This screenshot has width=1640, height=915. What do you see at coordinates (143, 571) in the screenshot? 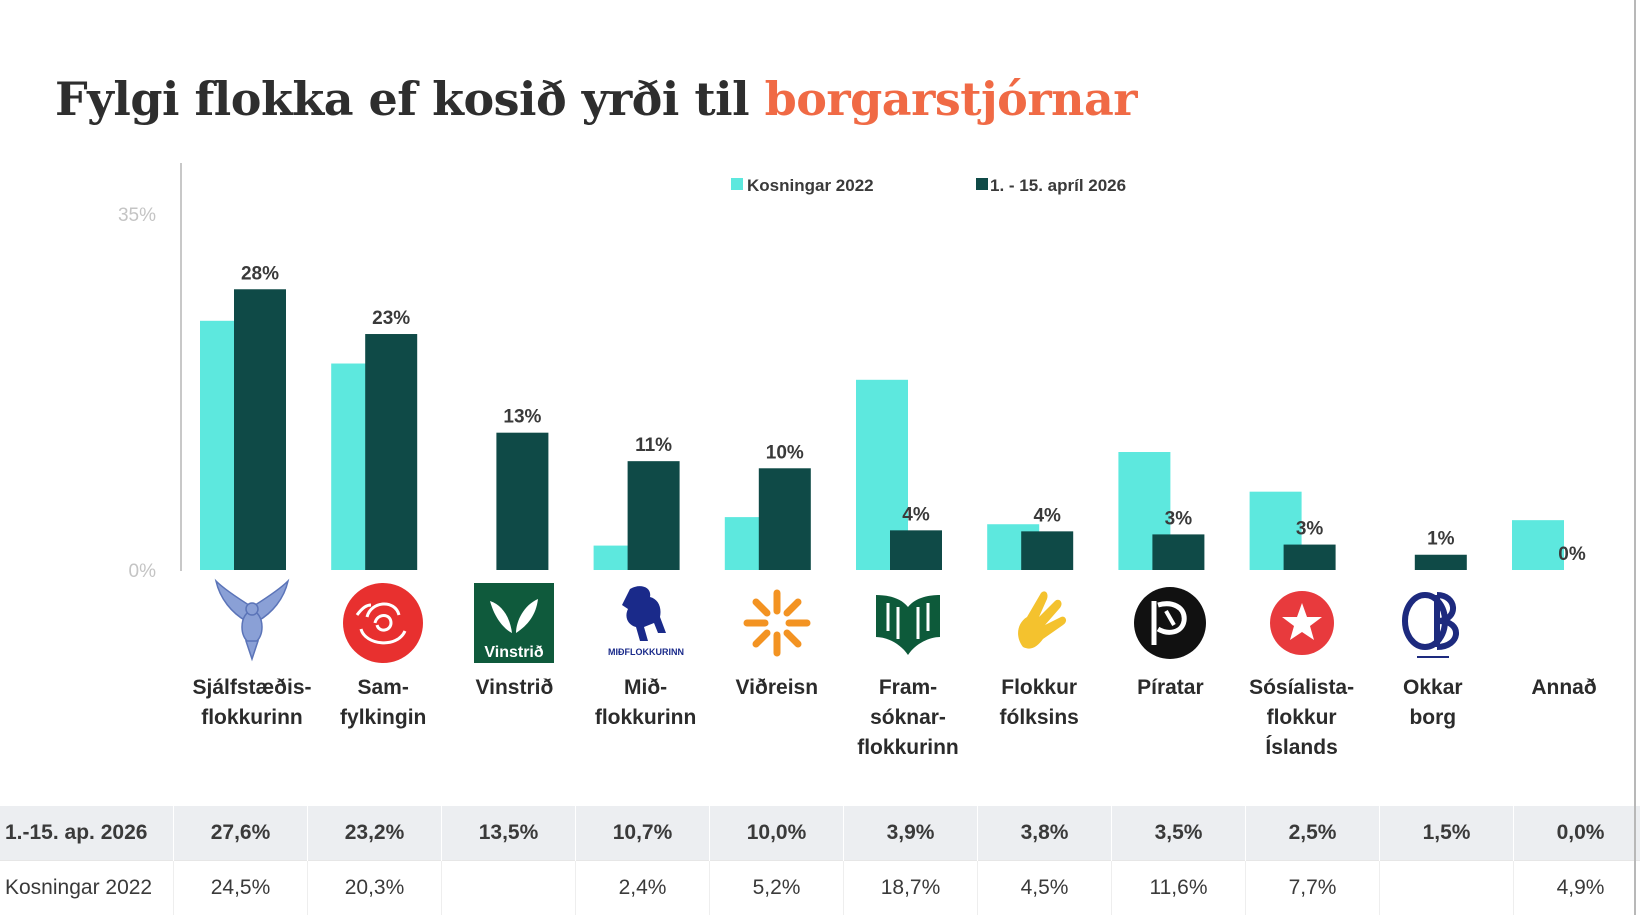
I see `y-tick-label: 0%` at bounding box center [143, 571].